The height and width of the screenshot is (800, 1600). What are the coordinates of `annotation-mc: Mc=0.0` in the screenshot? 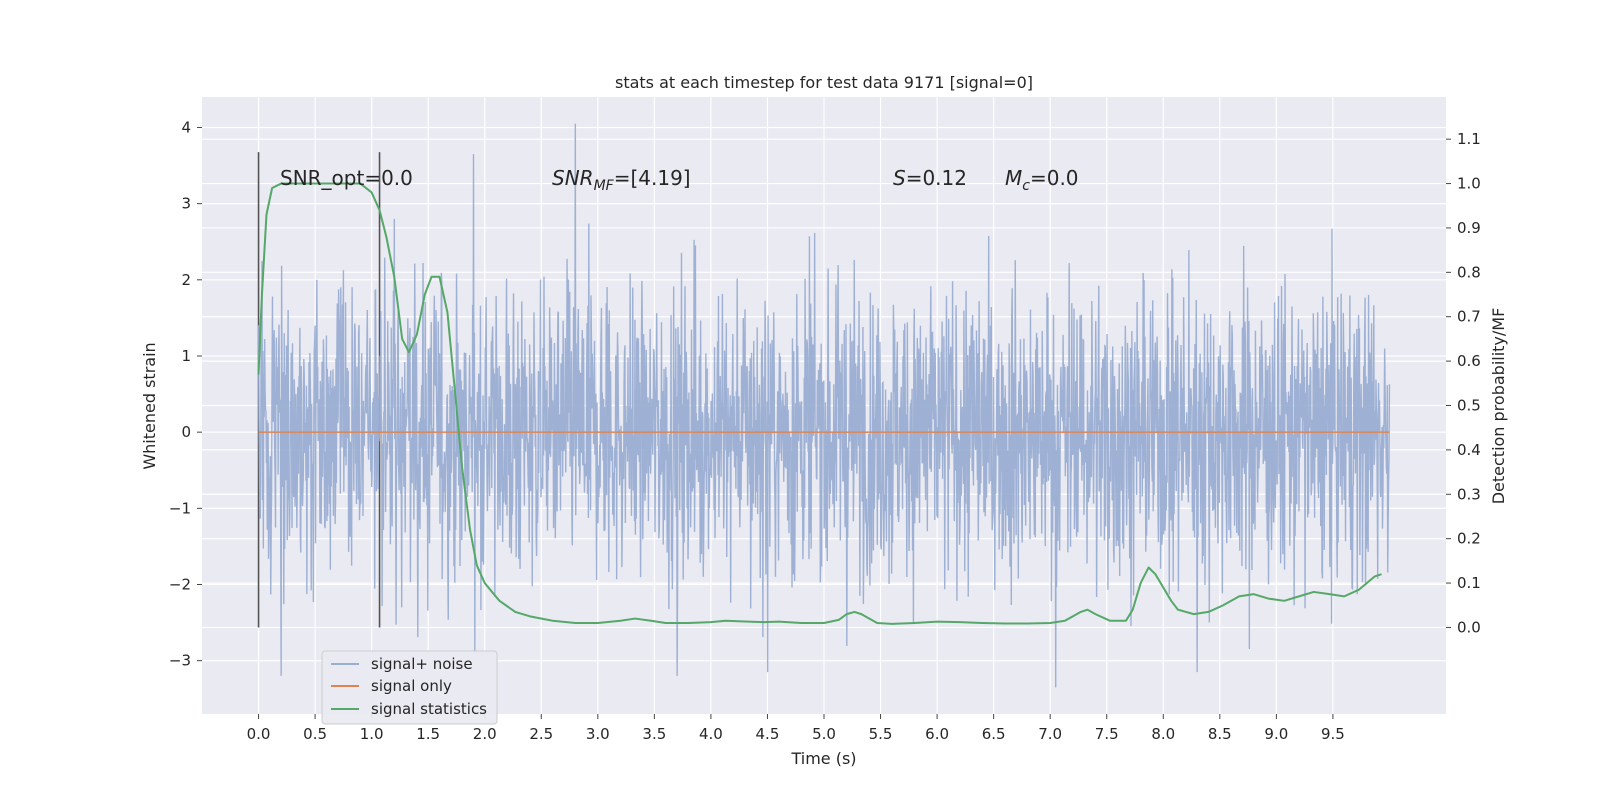 It's located at (1042, 180).